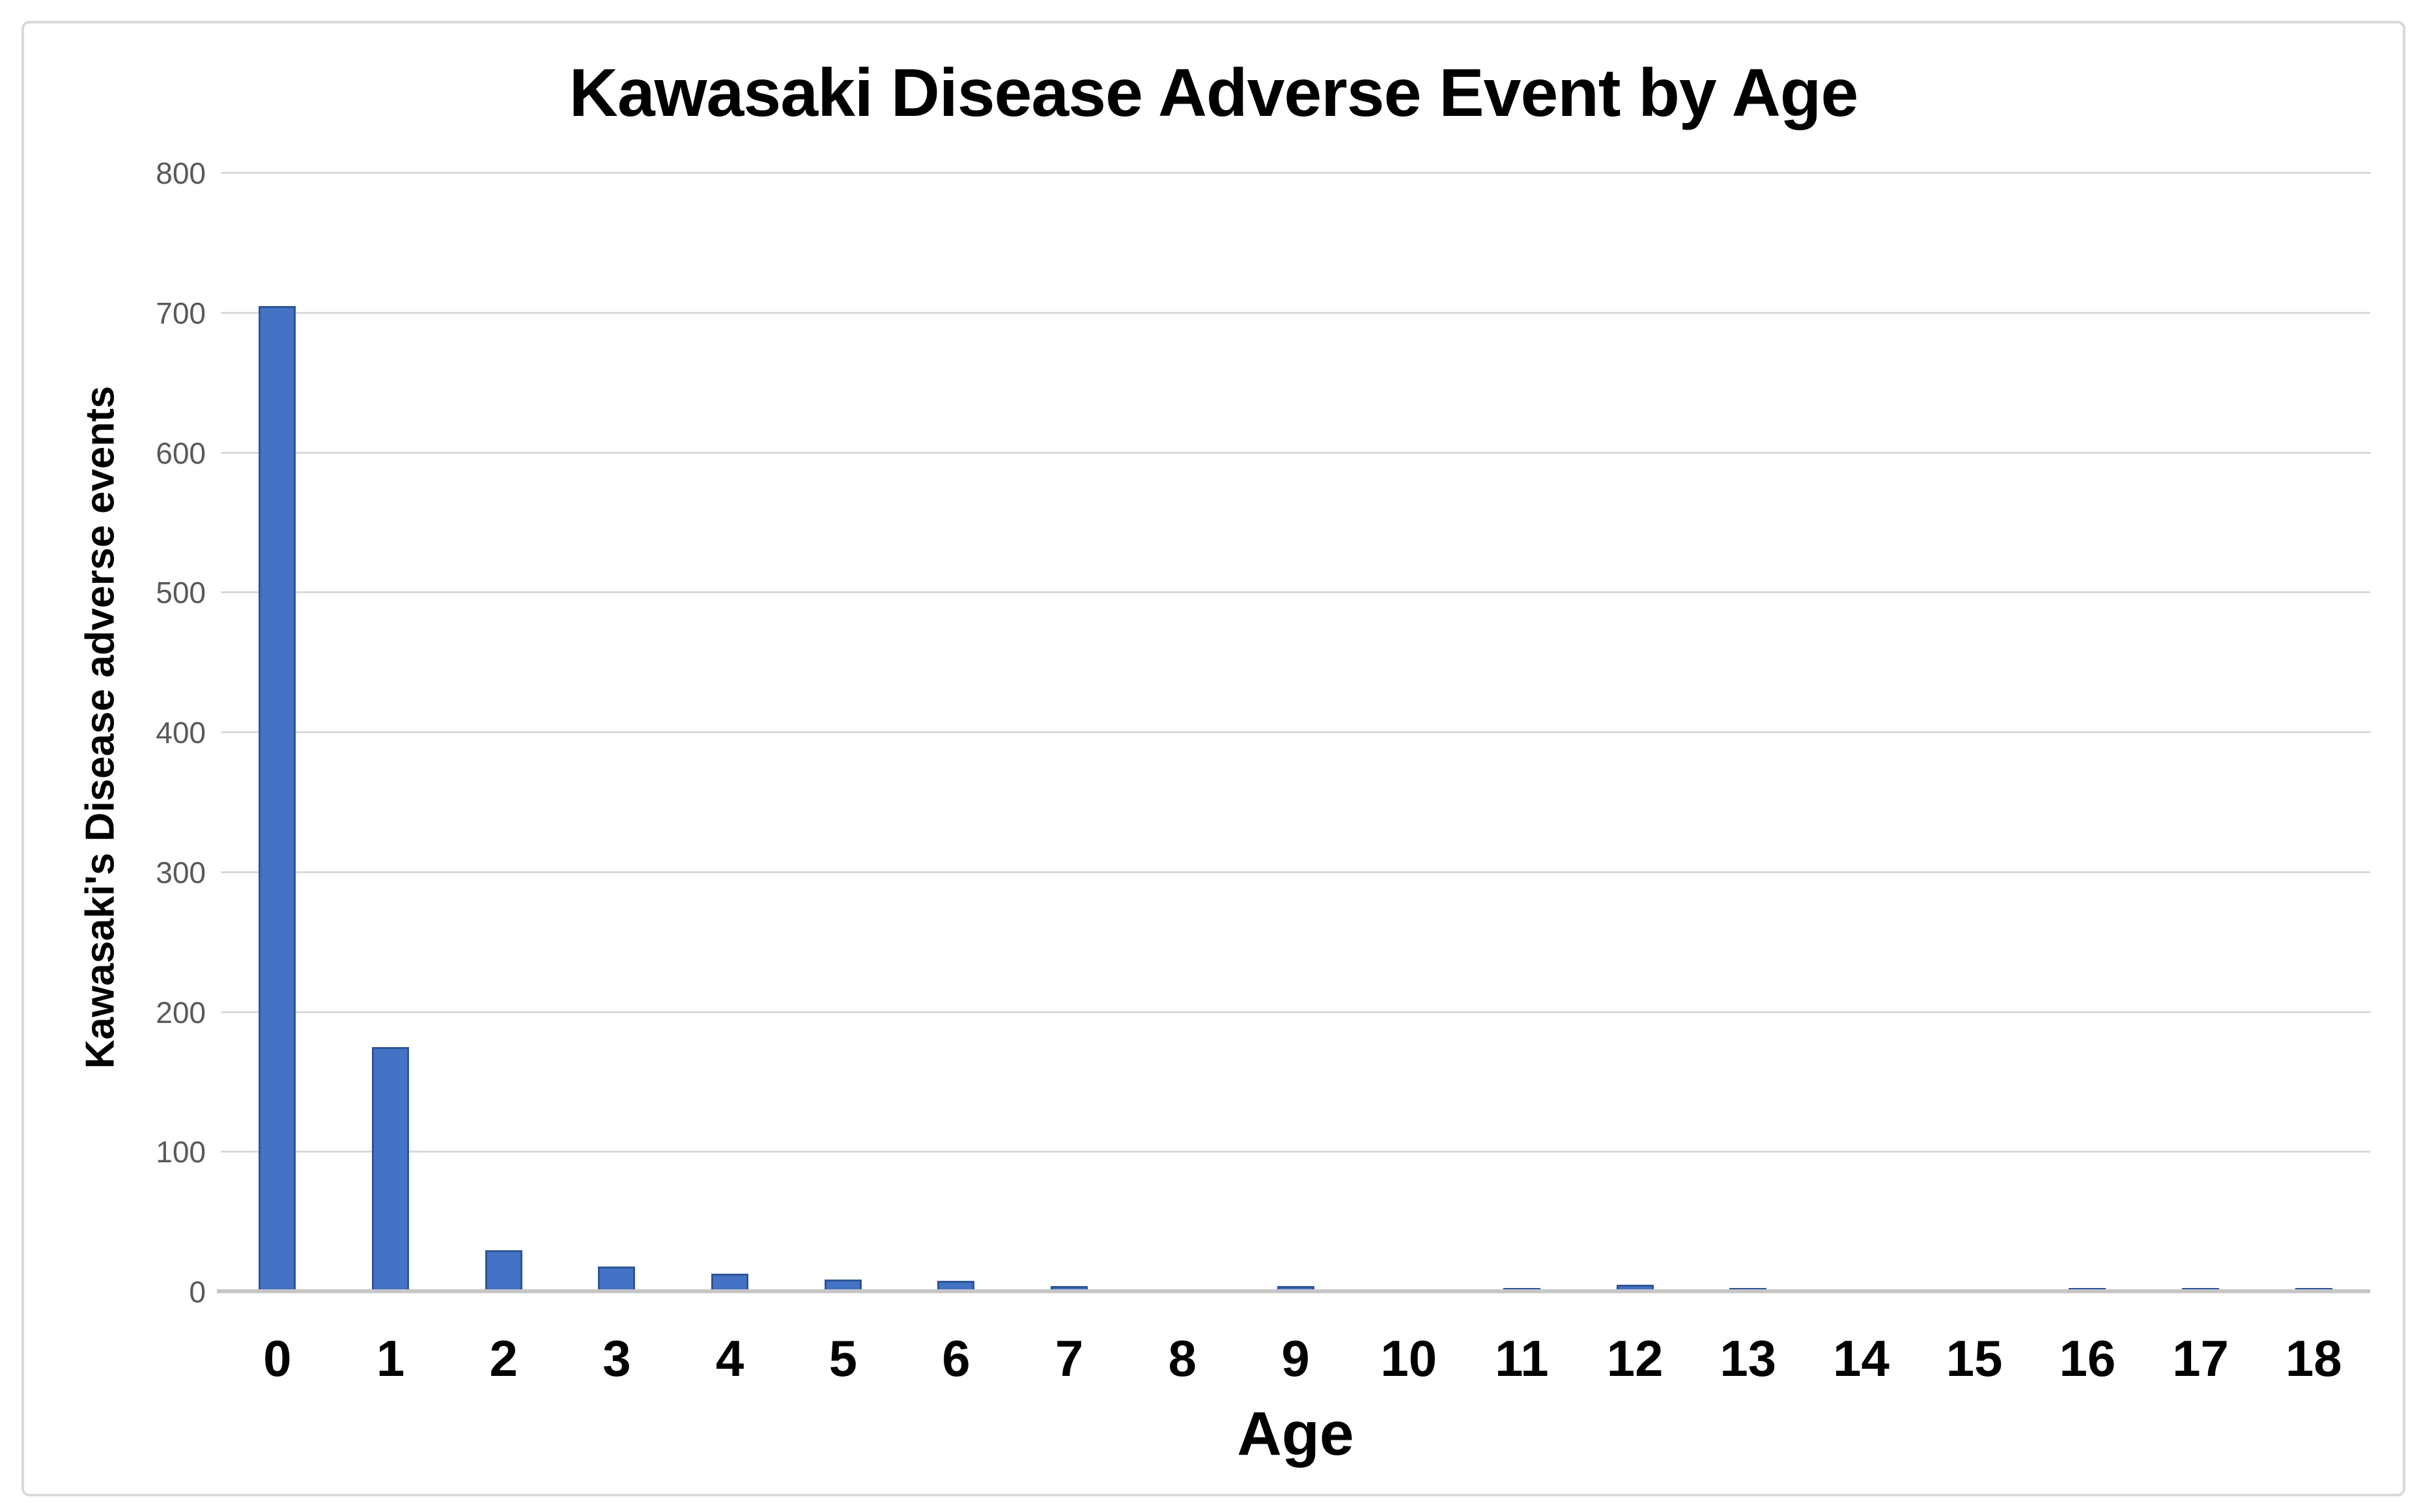  What do you see at coordinates (181, 173) in the screenshot?
I see `y-tick-label-800: 800` at bounding box center [181, 173].